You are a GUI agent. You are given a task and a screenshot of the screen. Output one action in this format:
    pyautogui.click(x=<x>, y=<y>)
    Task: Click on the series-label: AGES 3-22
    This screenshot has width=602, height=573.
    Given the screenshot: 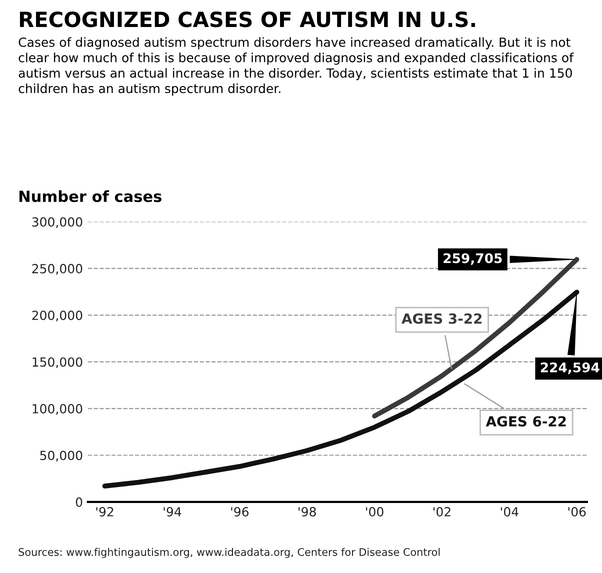 What is the action you would take?
    pyautogui.click(x=442, y=318)
    